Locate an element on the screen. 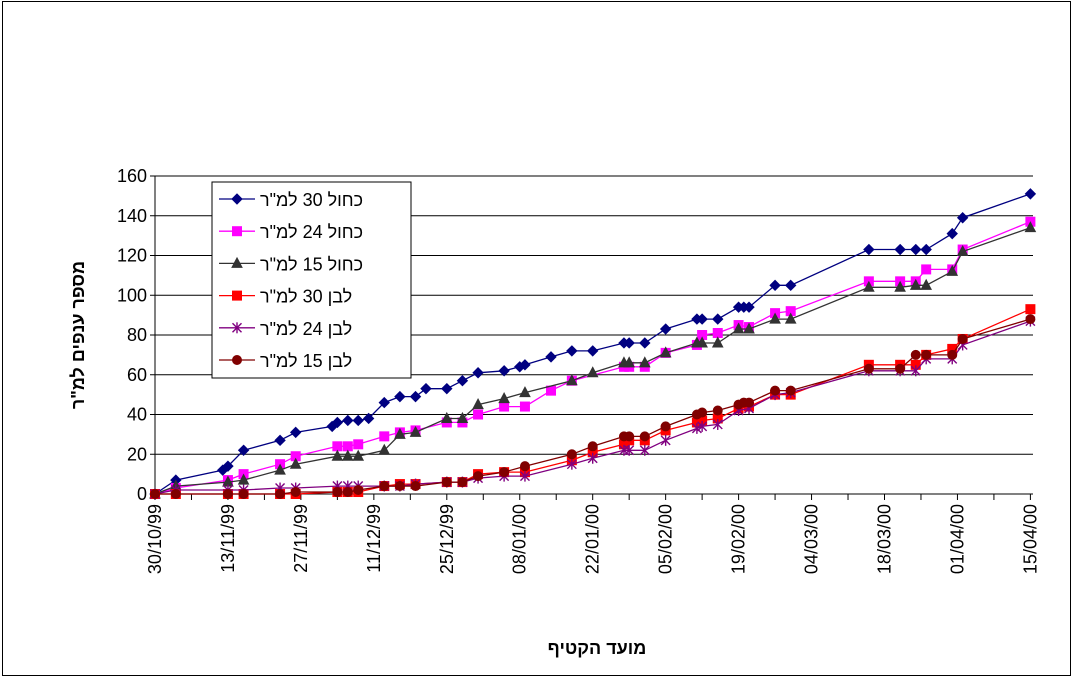  x-tick-label: 01/04/00 is located at coordinates (957, 539).